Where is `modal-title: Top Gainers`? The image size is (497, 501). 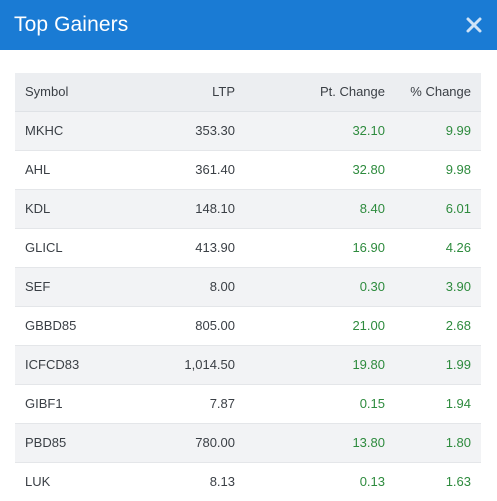 modal-title: Top Gainers is located at coordinates (71, 24).